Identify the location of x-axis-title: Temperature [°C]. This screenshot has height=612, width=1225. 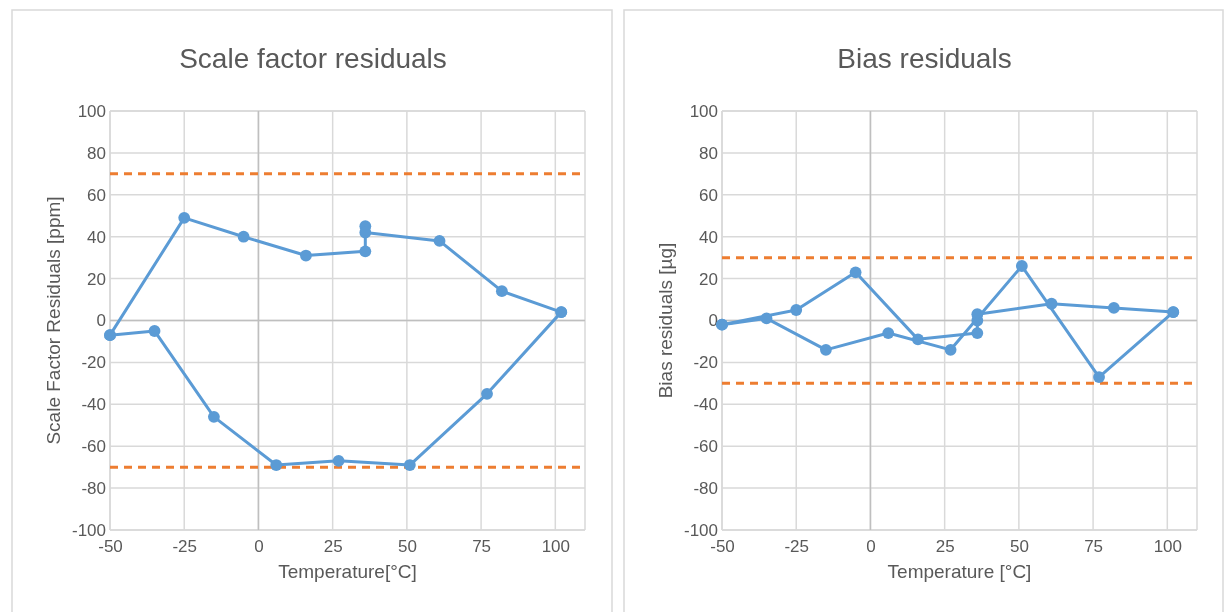
(959, 571).